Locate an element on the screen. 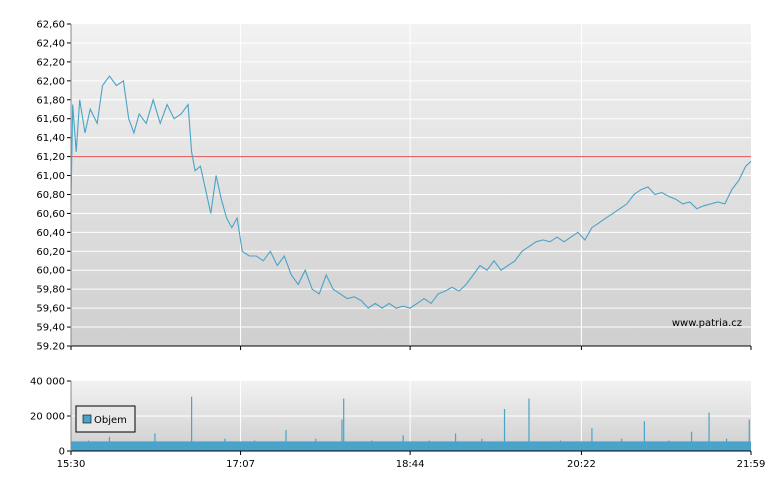 Image resolution: width=780 pixels, height=490 pixels. x-tick-label: 20:22 is located at coordinates (581, 464).